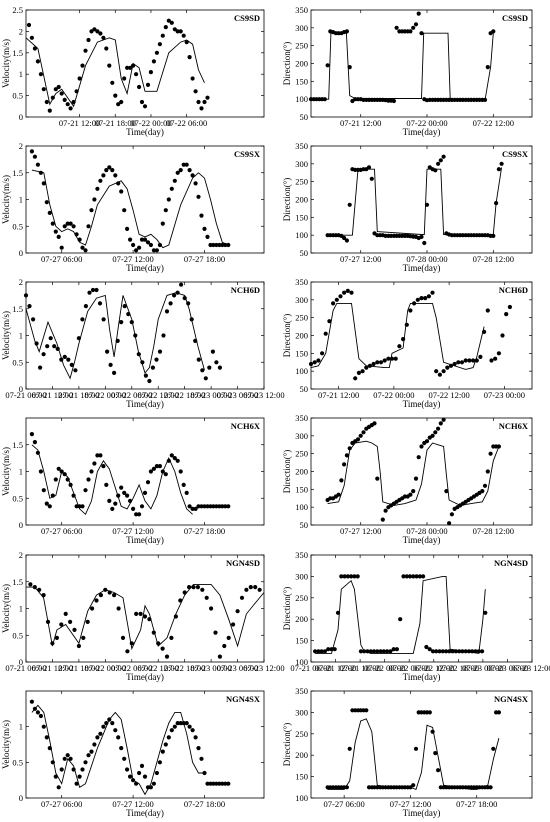  Describe the element at coordinates (243, 563) in the screenshot. I see `station-label: NGN4SD` at that location.